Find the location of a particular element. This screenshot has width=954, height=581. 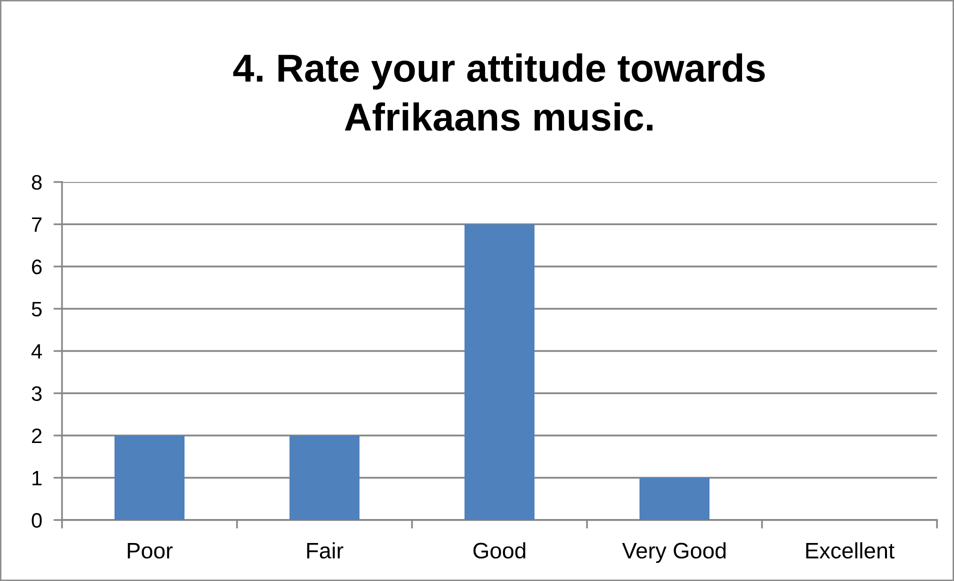

y-tick-label: 3 is located at coordinates (37, 394).